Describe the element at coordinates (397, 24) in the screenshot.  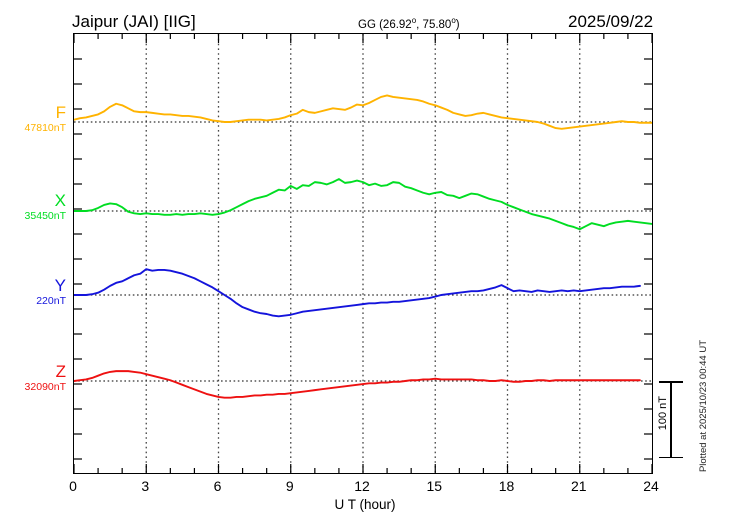
I see `coords-lat: 26.92` at that location.